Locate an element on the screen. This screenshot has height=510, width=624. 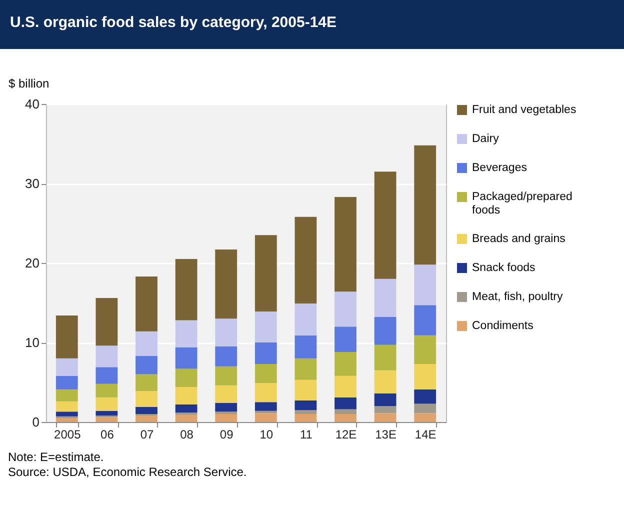
y-tick-label: 10 is located at coordinates (32, 342).